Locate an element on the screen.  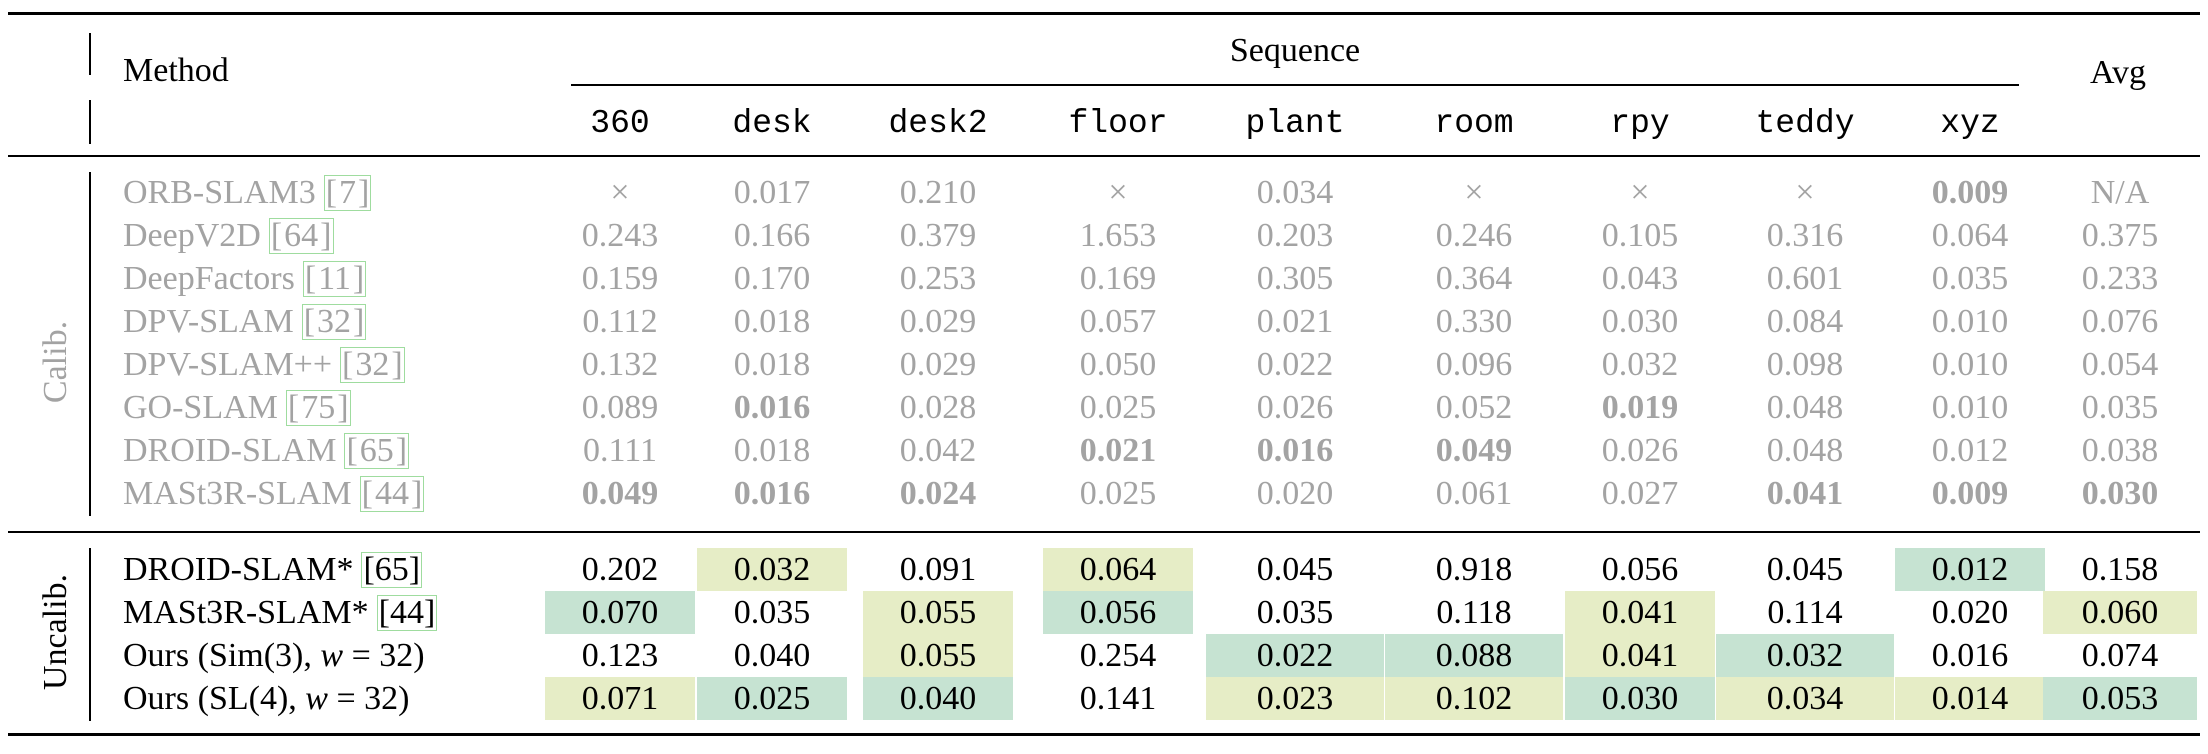
method-label: DROID-SLAM* is located at coordinates (238, 569).